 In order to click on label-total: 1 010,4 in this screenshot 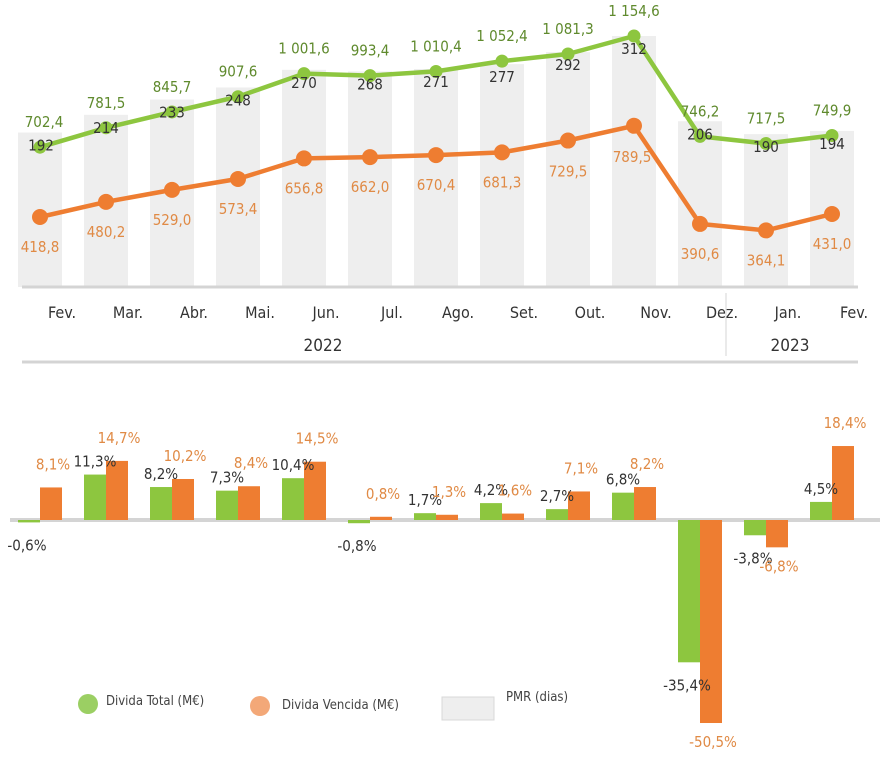, I will do `click(436, 46)`.